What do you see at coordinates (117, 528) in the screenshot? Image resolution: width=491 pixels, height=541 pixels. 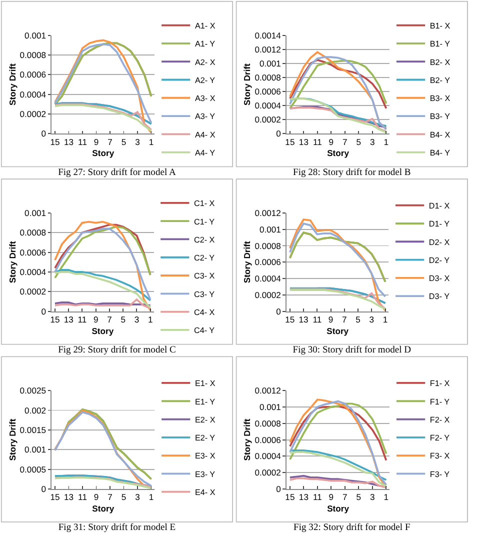 I see `caption: Fig 31: Story drift for model E` at bounding box center [117, 528].